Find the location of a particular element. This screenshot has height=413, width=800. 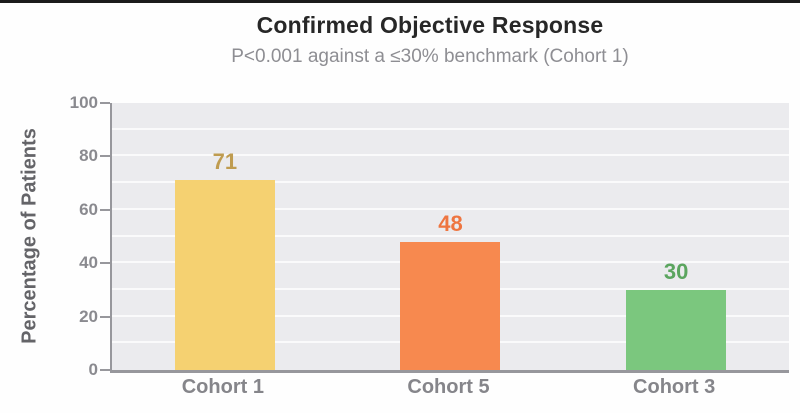

y-tick-label: 100 is located at coordinates (83, 102).